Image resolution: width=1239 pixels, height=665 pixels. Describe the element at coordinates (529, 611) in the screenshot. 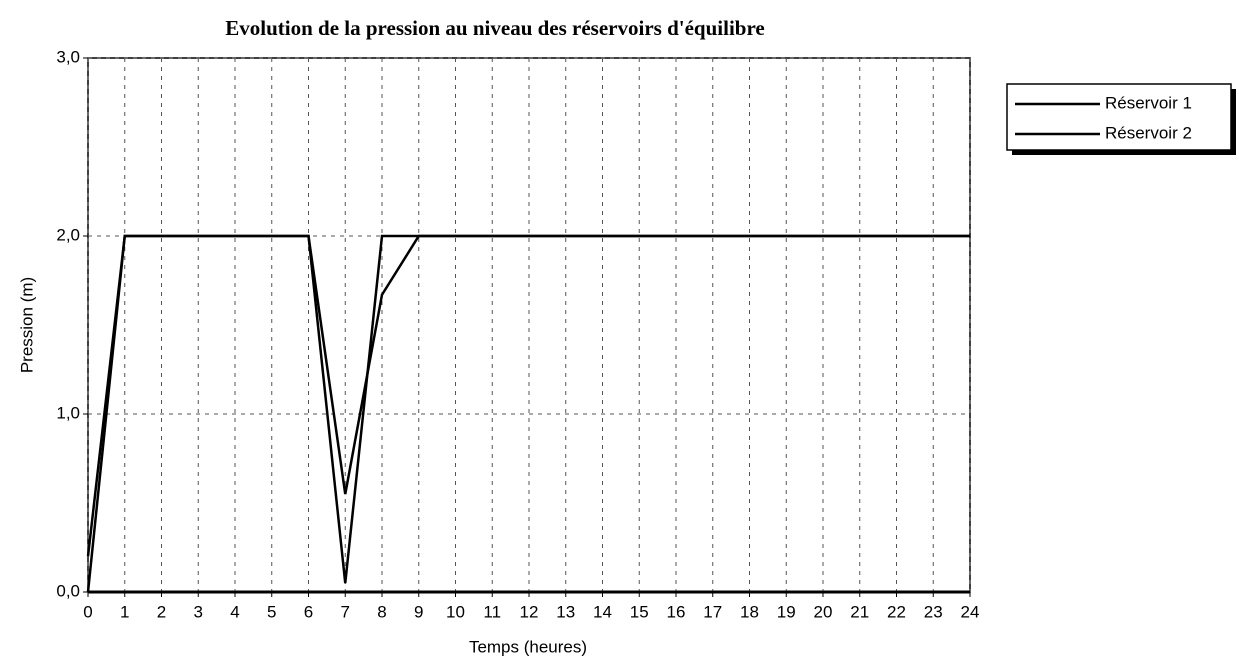

I see `x-tick-label: 12` at that location.